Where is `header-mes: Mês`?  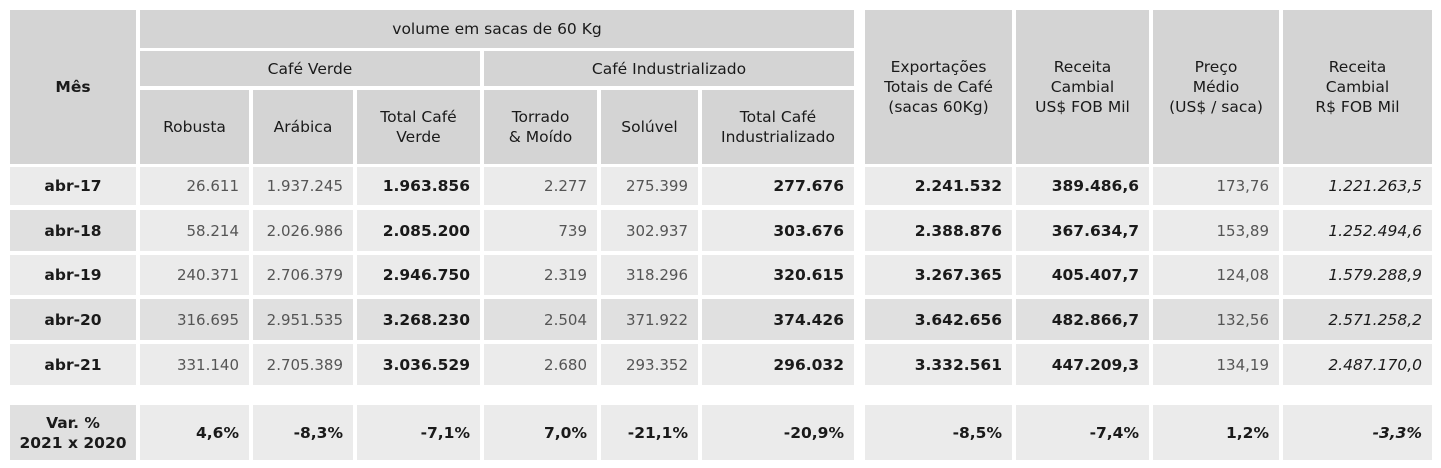 header-mes: Mês is located at coordinates (73, 87).